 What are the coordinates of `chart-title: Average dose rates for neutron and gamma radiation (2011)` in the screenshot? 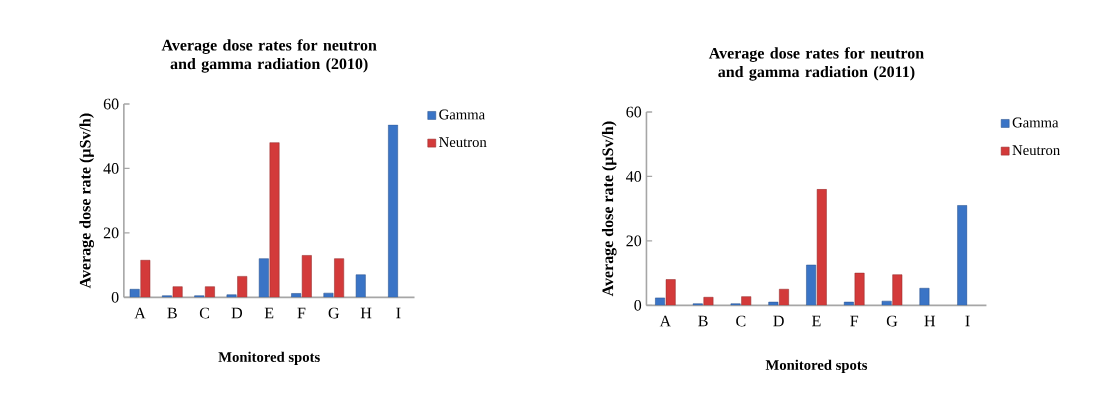 It's located at (816, 64).